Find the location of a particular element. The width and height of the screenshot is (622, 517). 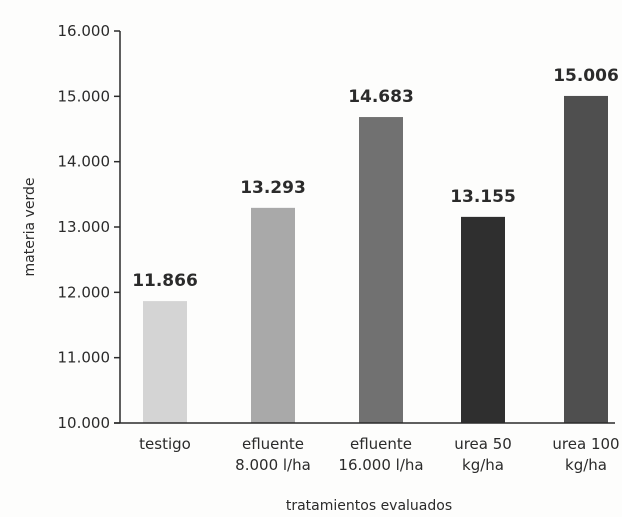

y-tick-label: 15.000 is located at coordinates (84, 96).